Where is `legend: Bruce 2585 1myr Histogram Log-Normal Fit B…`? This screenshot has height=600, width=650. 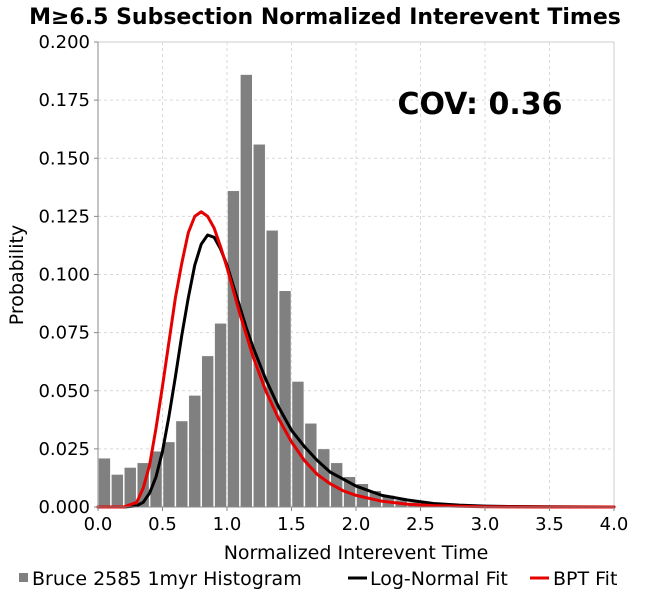 legend: Bruce 2585 1myr Histogram Log-Normal Fit B… is located at coordinates (318, 579).